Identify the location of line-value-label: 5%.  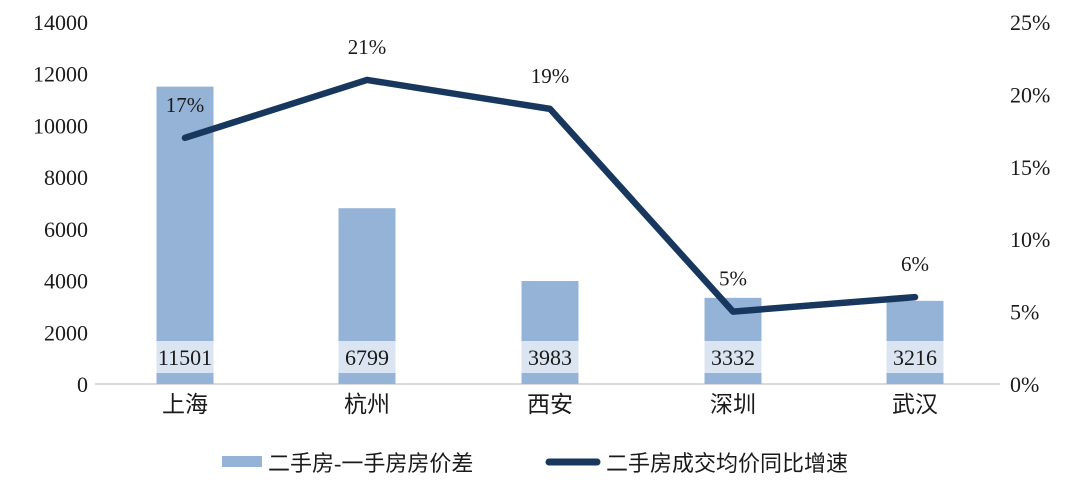
(733, 279).